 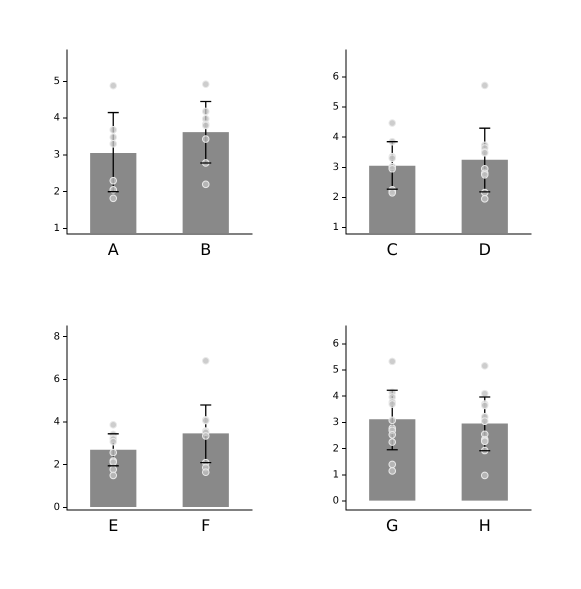 I want to click on x-tick-label: G, so click(x=392, y=525).